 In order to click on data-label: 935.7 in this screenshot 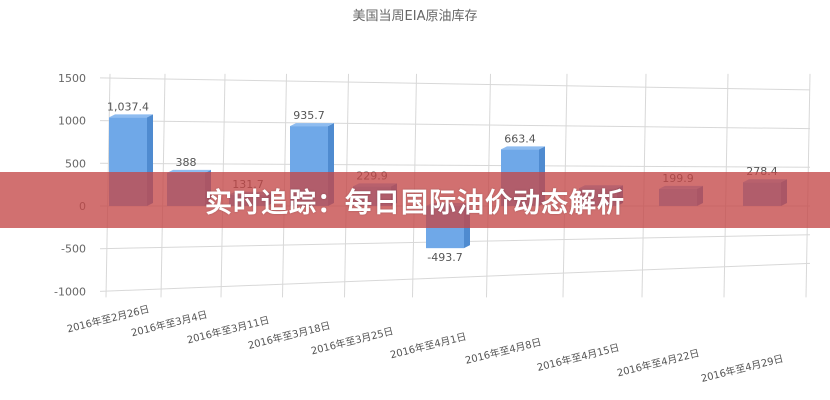, I will do `click(309, 115)`.